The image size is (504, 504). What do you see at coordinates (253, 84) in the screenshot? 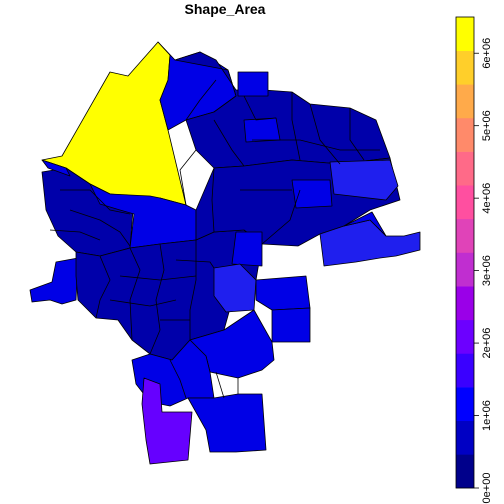
I see `district-north-east-block` at bounding box center [253, 84].